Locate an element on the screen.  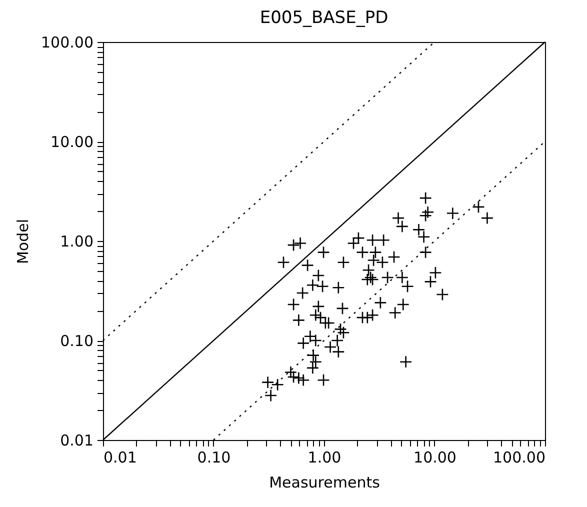
x-tick-label: 10.00 is located at coordinates (435, 457).